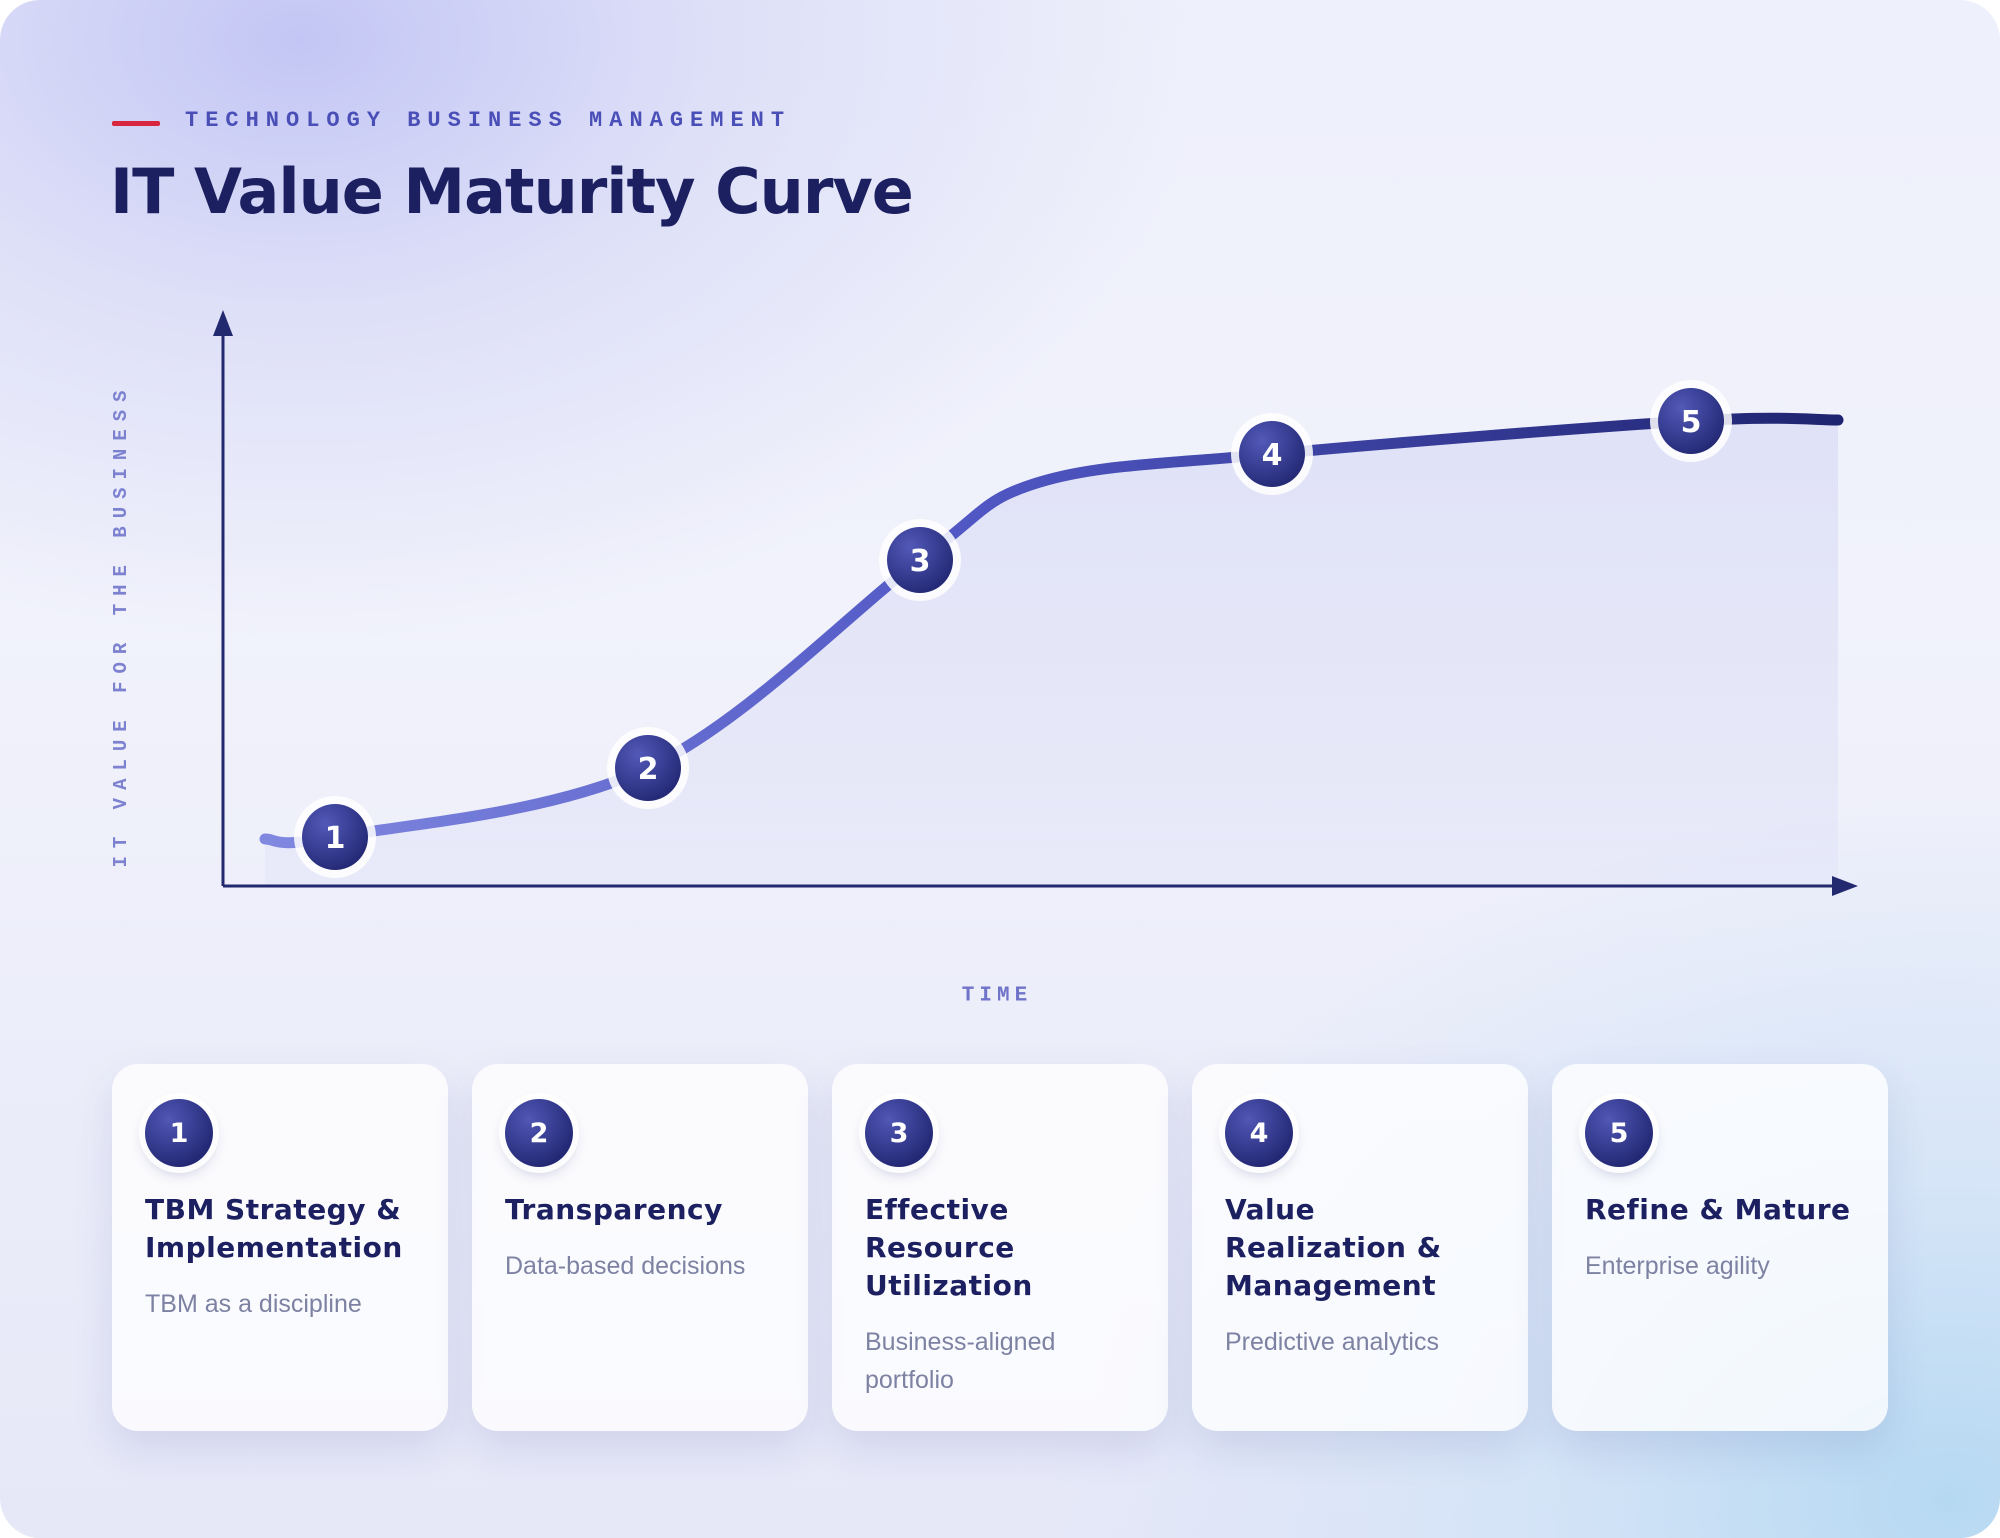  I want to click on stage-marker: 2, so click(648, 768).